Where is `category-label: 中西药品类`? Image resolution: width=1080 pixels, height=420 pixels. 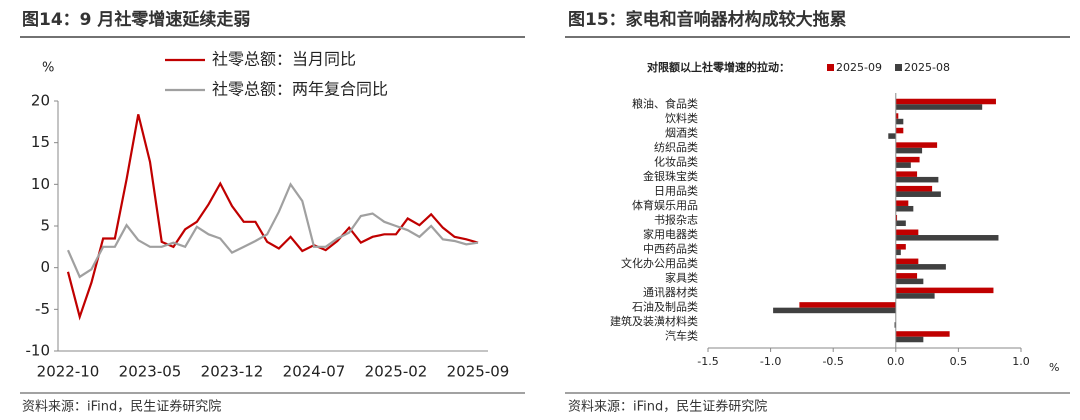 category-label: 中西药品类 is located at coordinates (670, 249).